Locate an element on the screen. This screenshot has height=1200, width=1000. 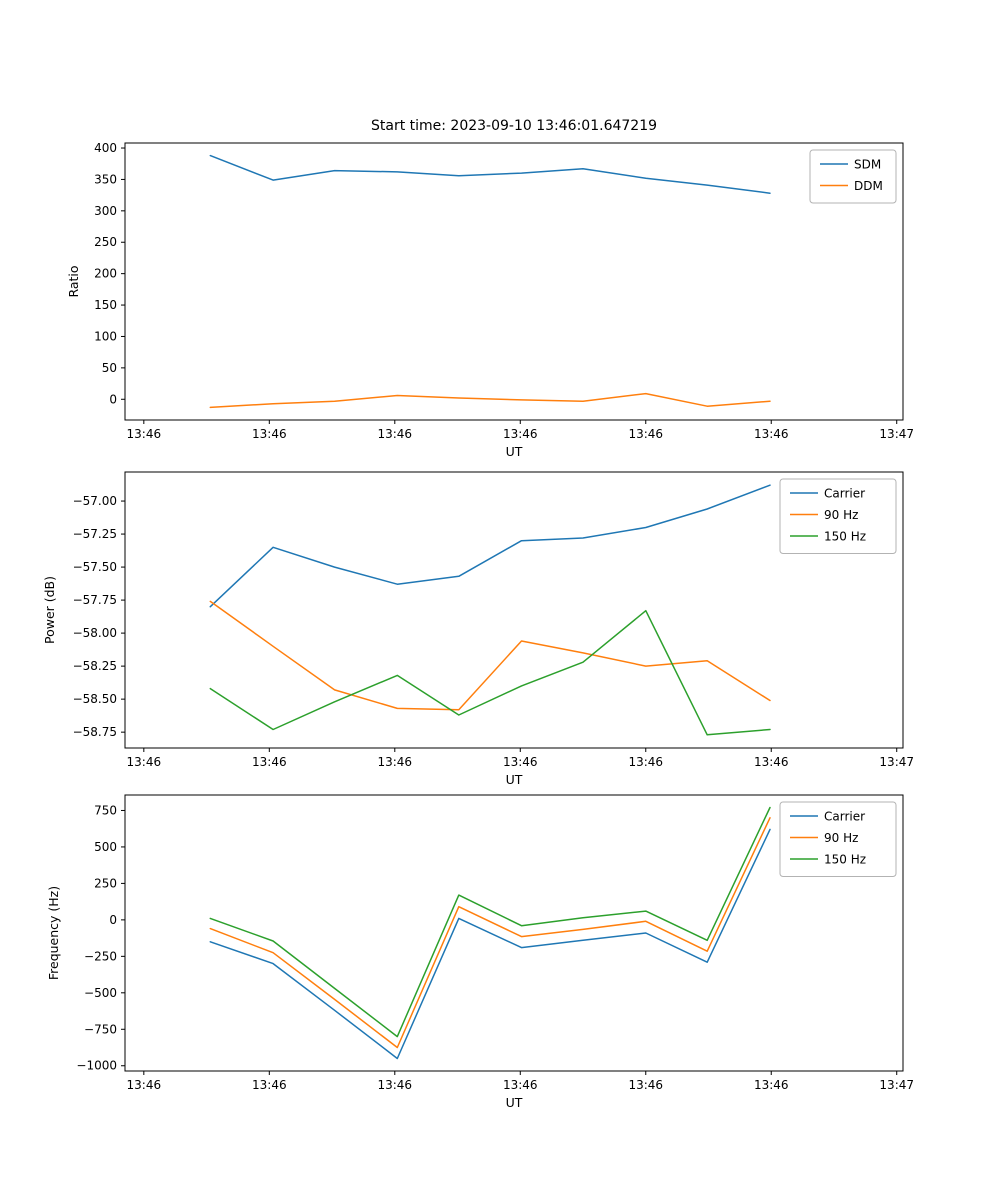
y-axis-label: Frequency (Hz) is located at coordinates (53, 933).